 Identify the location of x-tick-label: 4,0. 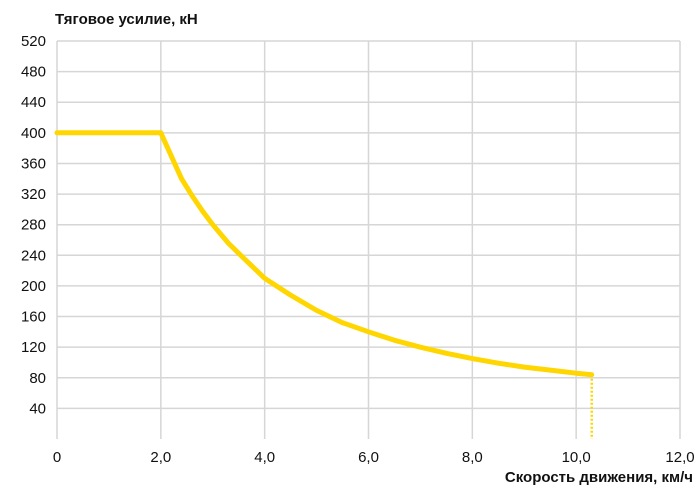
(264, 457).